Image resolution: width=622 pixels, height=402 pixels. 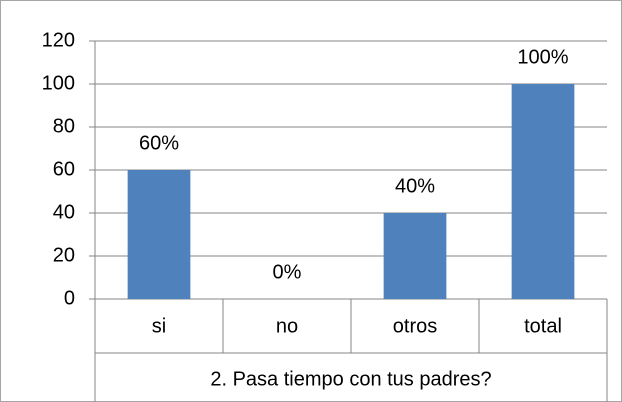 I want to click on value-label: 60%, so click(x=159, y=143).